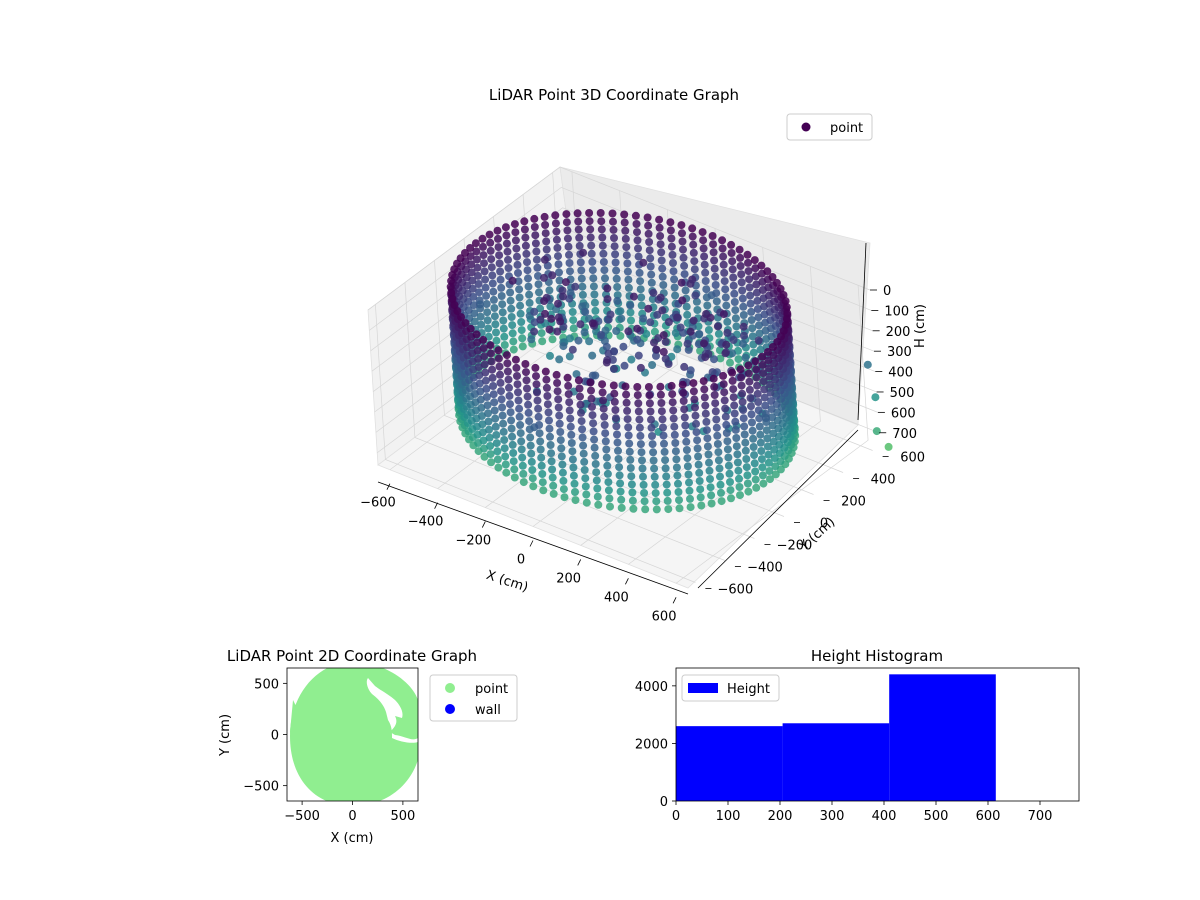 The image size is (1200, 900). What do you see at coordinates (817, 535) in the screenshot?
I see `y-axis-label-3d: Y (cm)` at bounding box center [817, 535].